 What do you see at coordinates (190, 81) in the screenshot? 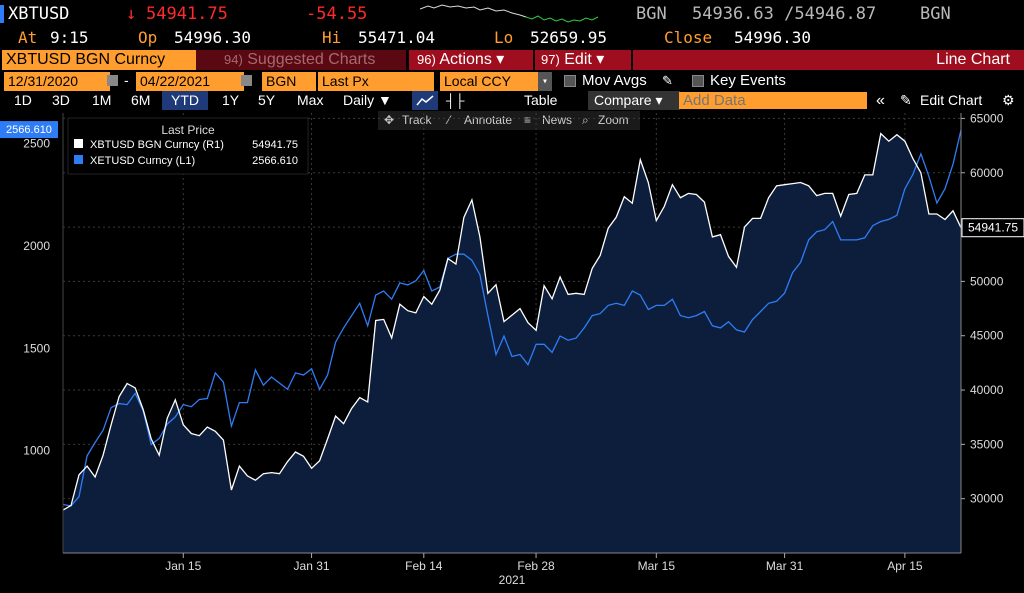
I see `end-date-field: 04/22/2021` at bounding box center [190, 81].